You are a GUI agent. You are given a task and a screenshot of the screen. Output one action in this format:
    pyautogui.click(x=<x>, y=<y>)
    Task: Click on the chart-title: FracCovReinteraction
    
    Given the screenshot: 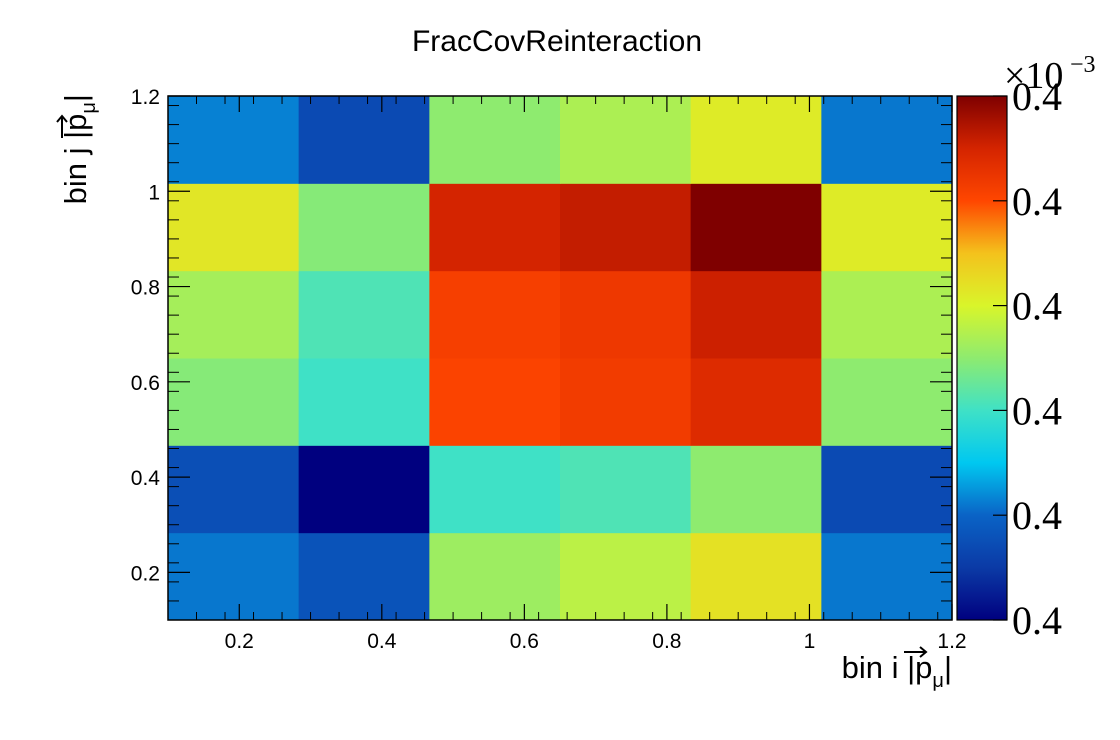 What is the action you would take?
    pyautogui.click(x=557, y=41)
    